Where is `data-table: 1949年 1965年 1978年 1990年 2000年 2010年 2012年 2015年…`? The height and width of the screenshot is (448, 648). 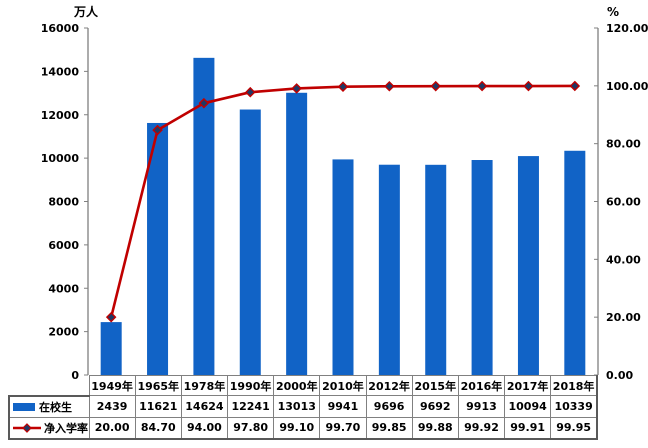
data-table: 1949年 1965年 1978年 1990年 2000年 2010年 2012年 2015年… is located at coordinates (303, 407).